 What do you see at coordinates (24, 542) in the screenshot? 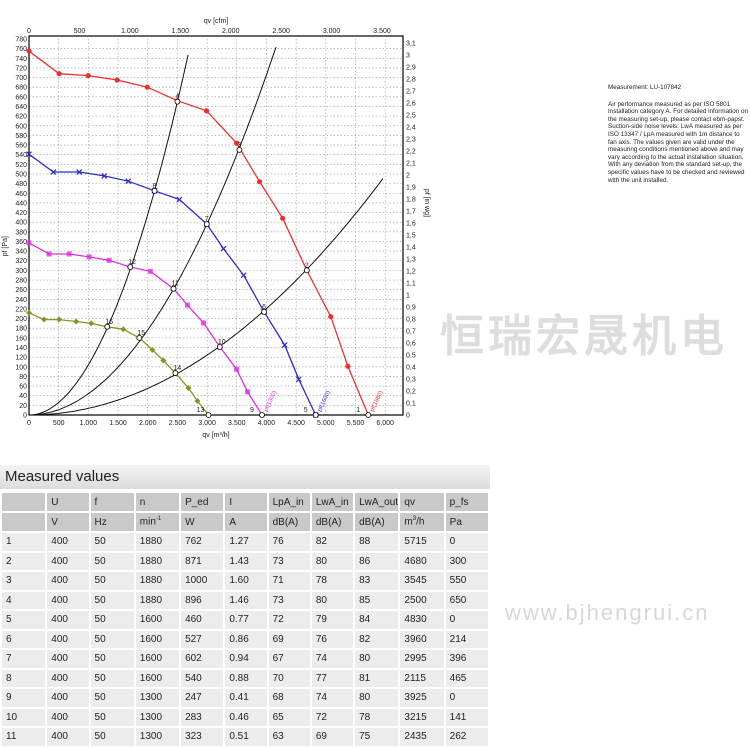
I see `table-cell: 1` at bounding box center [24, 542].